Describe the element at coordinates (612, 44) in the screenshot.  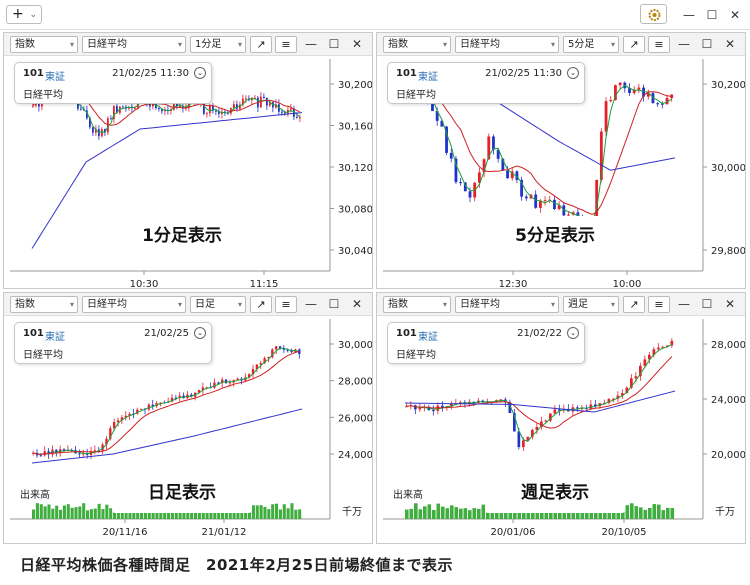
I see `dropdown-arrow-icon: ▾` at that location.